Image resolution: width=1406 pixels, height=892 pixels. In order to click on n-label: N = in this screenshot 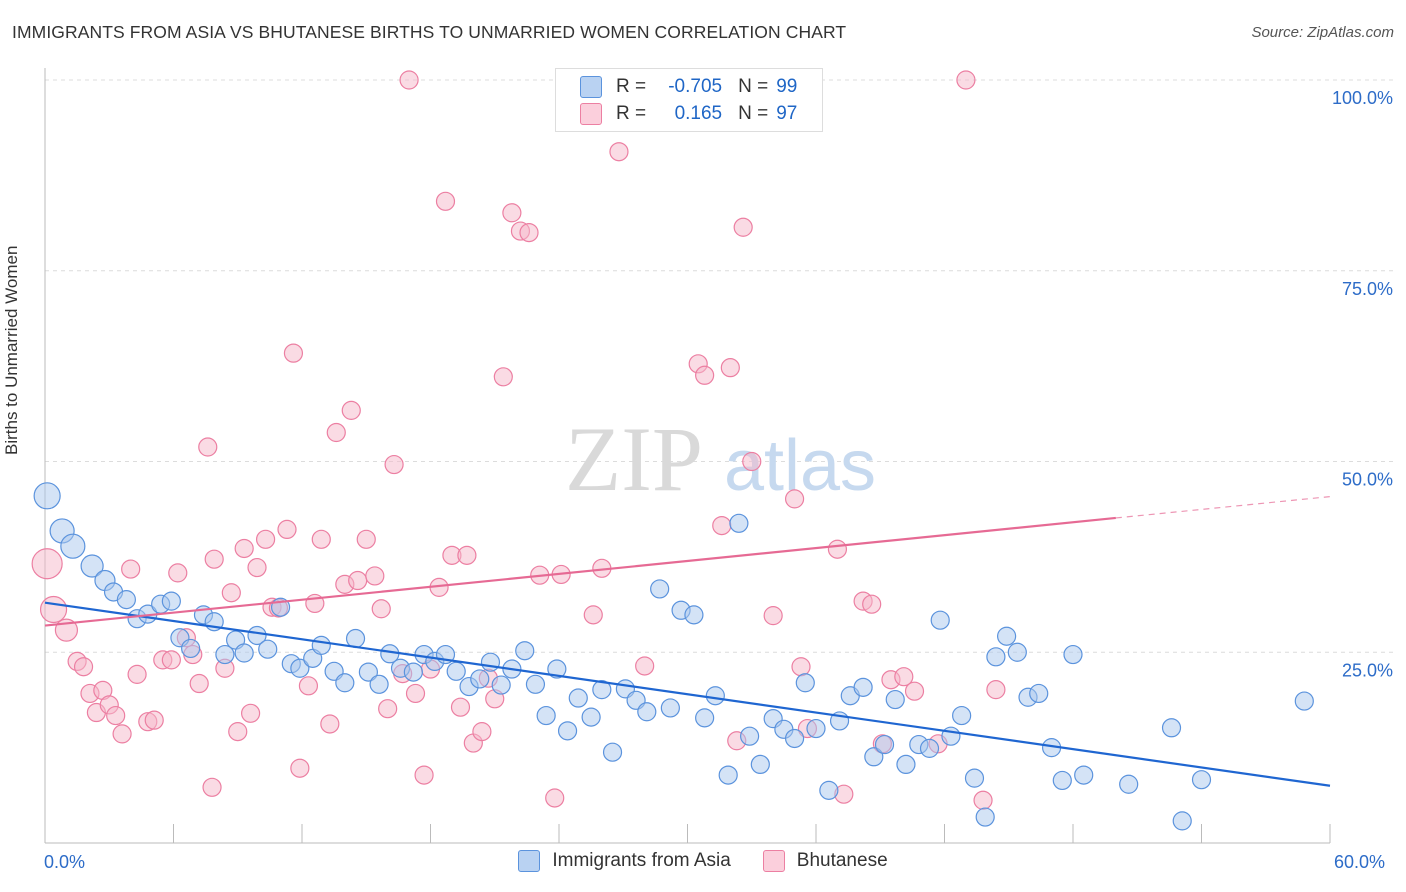, I will do `click(753, 113)`.